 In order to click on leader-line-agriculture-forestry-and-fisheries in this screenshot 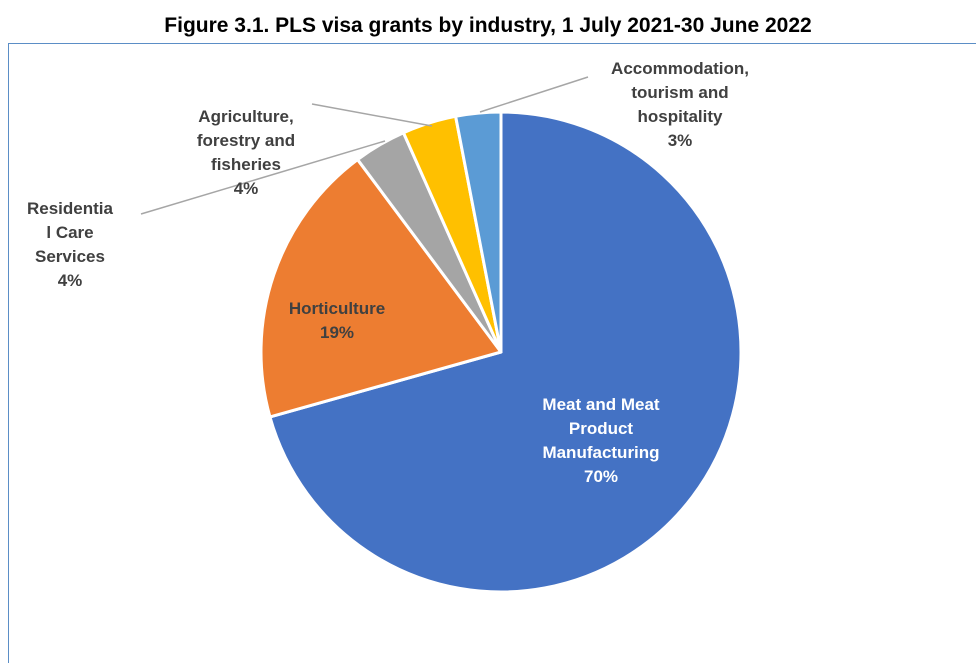, I will do `click(372, 115)`.